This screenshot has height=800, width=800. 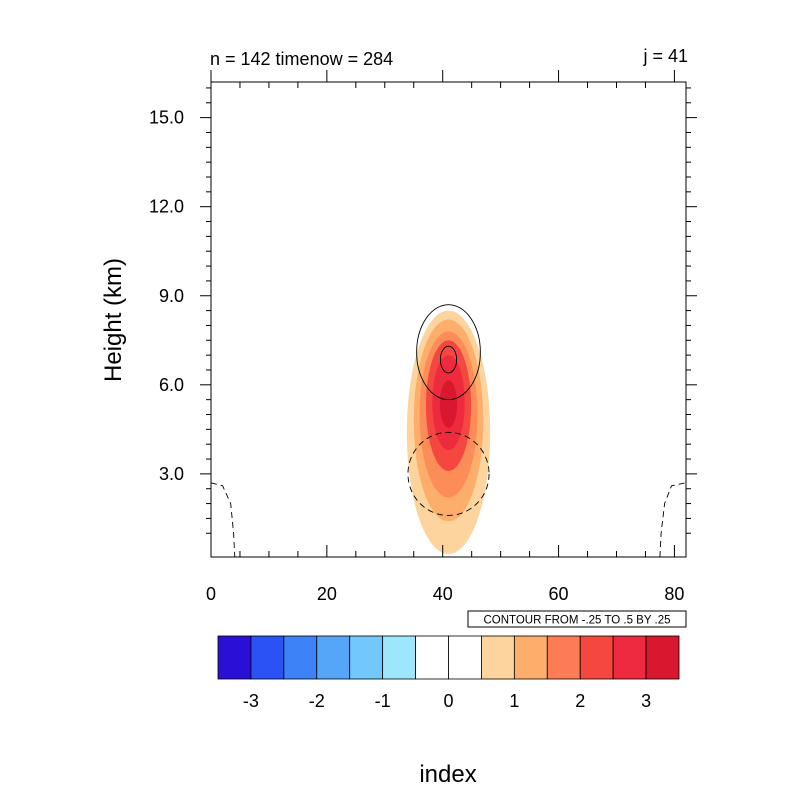 I want to click on filled-contours, so click(x=448, y=432).